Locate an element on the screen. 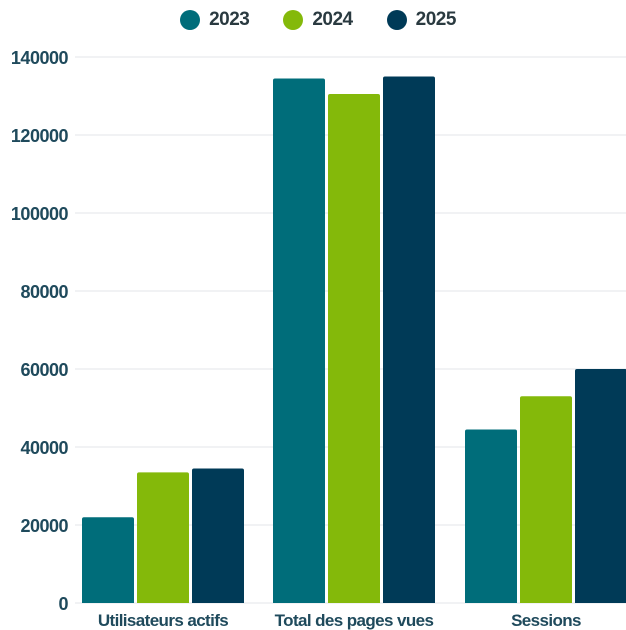 This screenshot has width=626, height=630. y-tick-label-60000: 60000 is located at coordinates (44, 370).